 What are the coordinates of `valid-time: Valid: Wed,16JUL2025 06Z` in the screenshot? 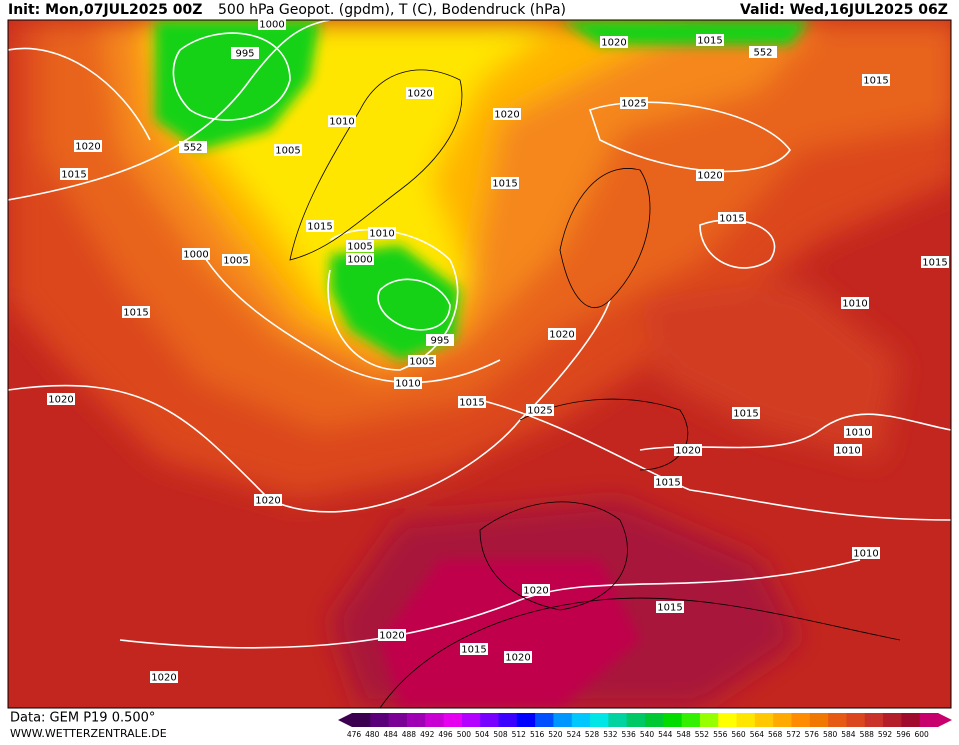 It's located at (844, 10).